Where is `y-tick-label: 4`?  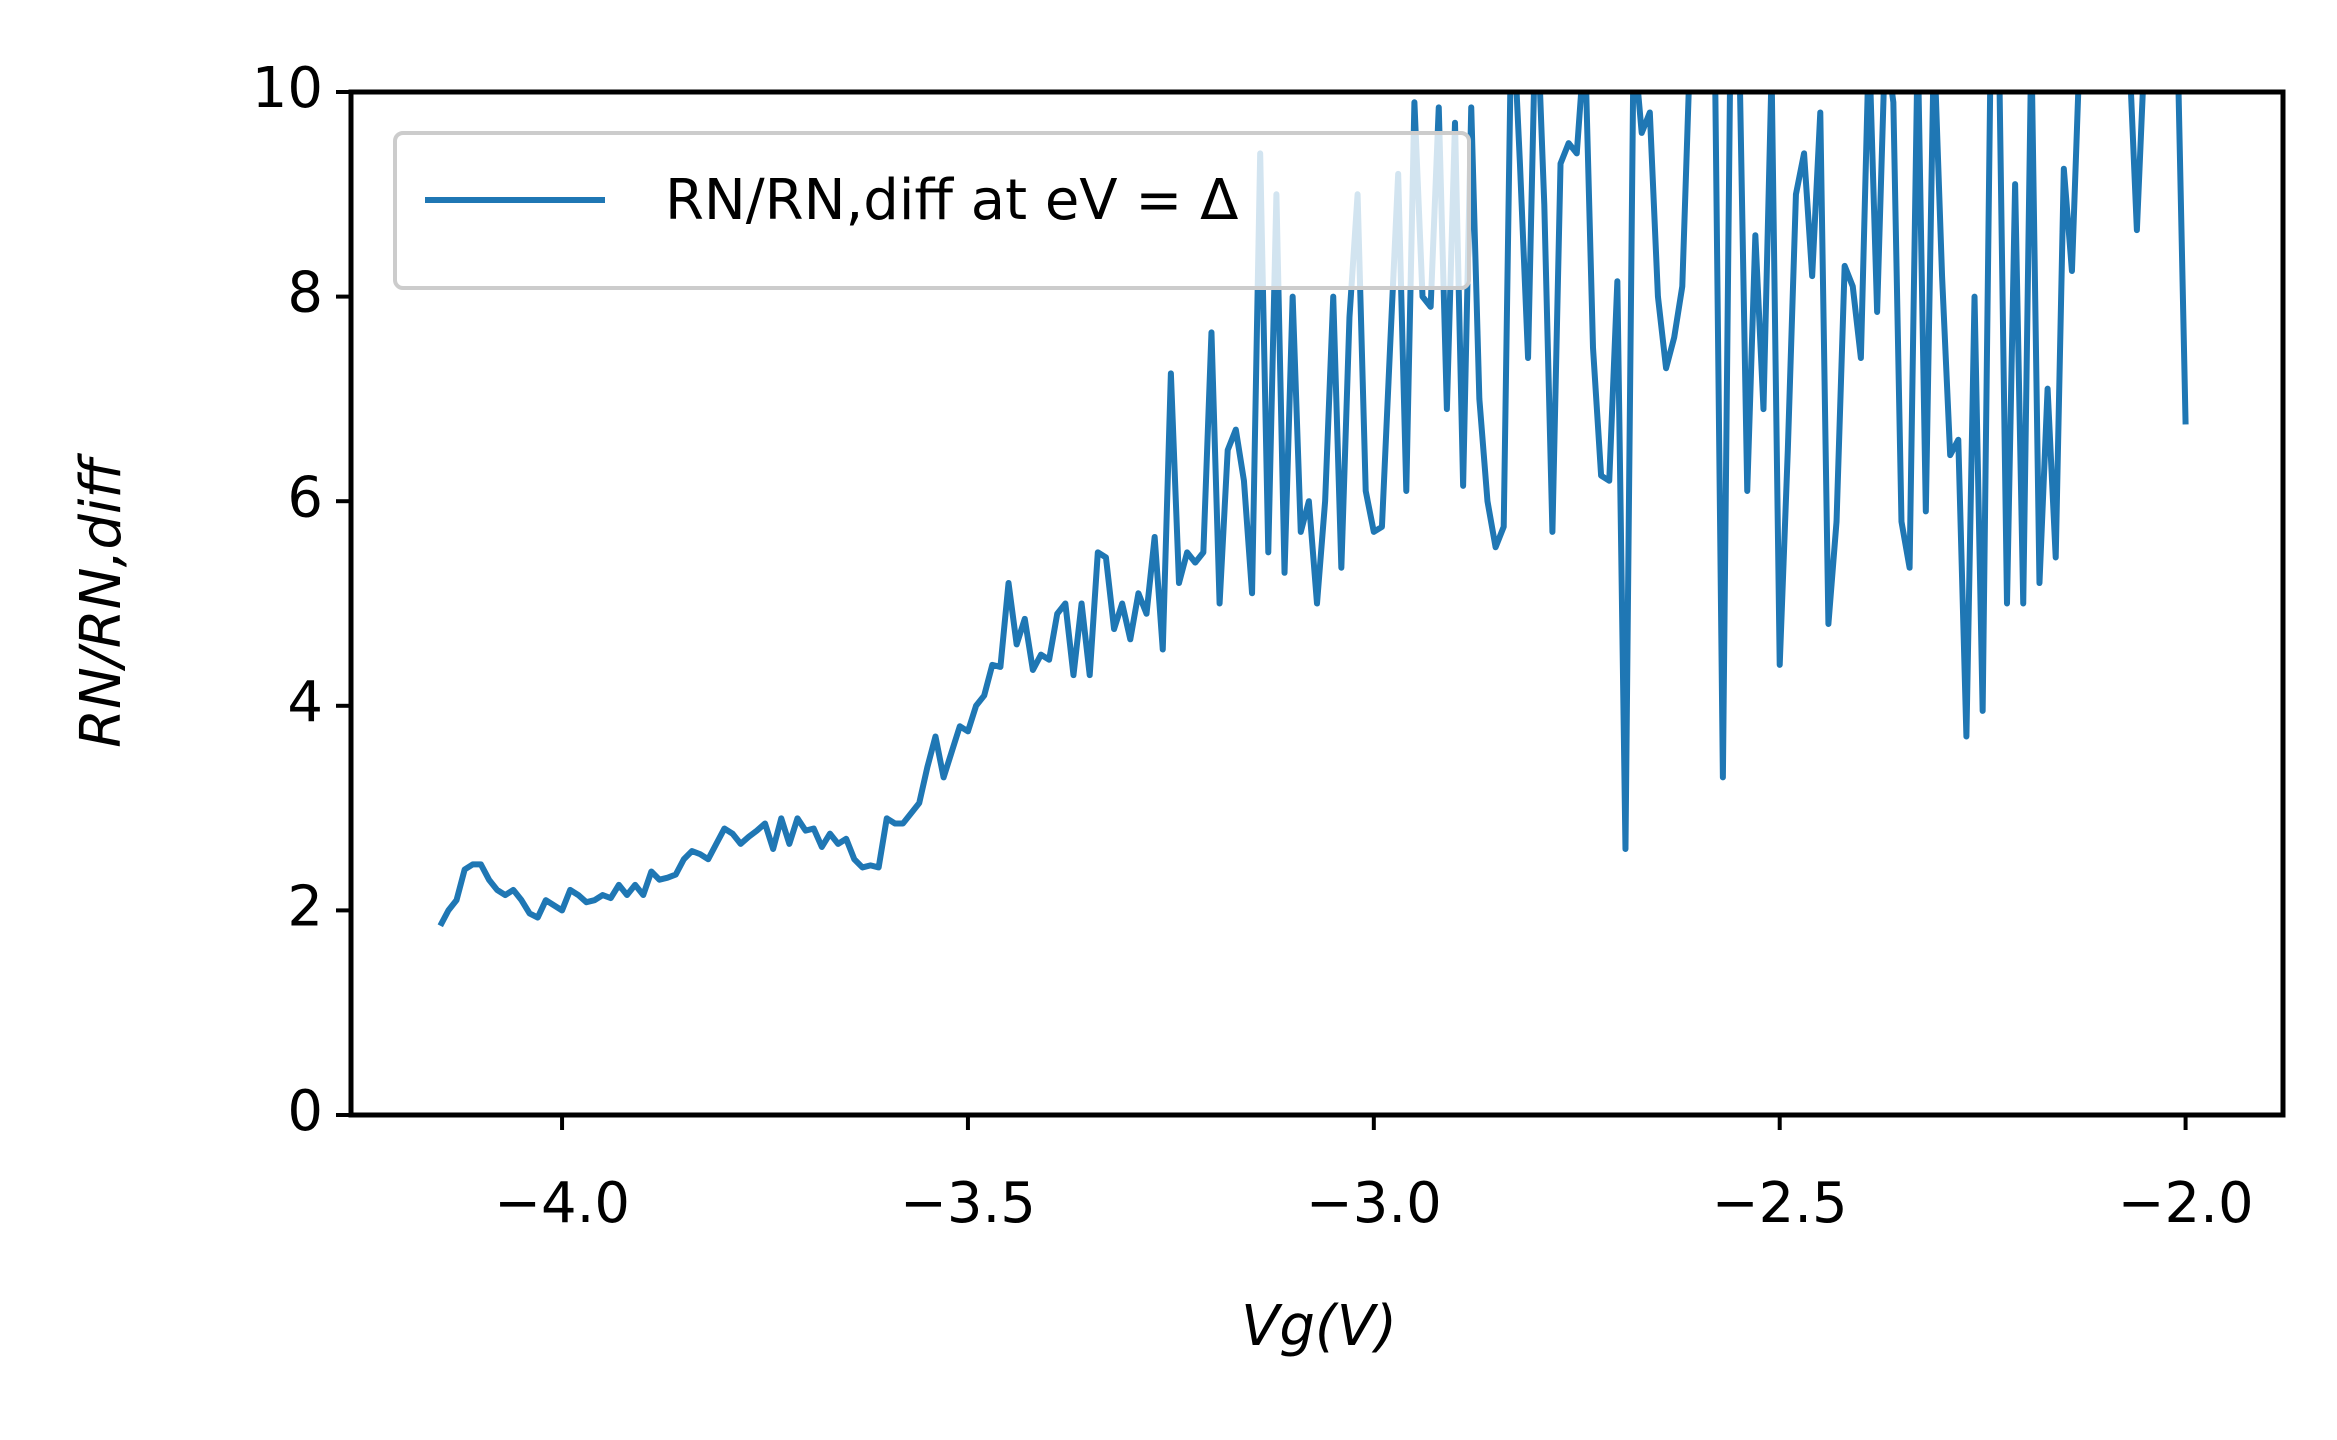 y-tick-label: 4 is located at coordinates (305, 702).